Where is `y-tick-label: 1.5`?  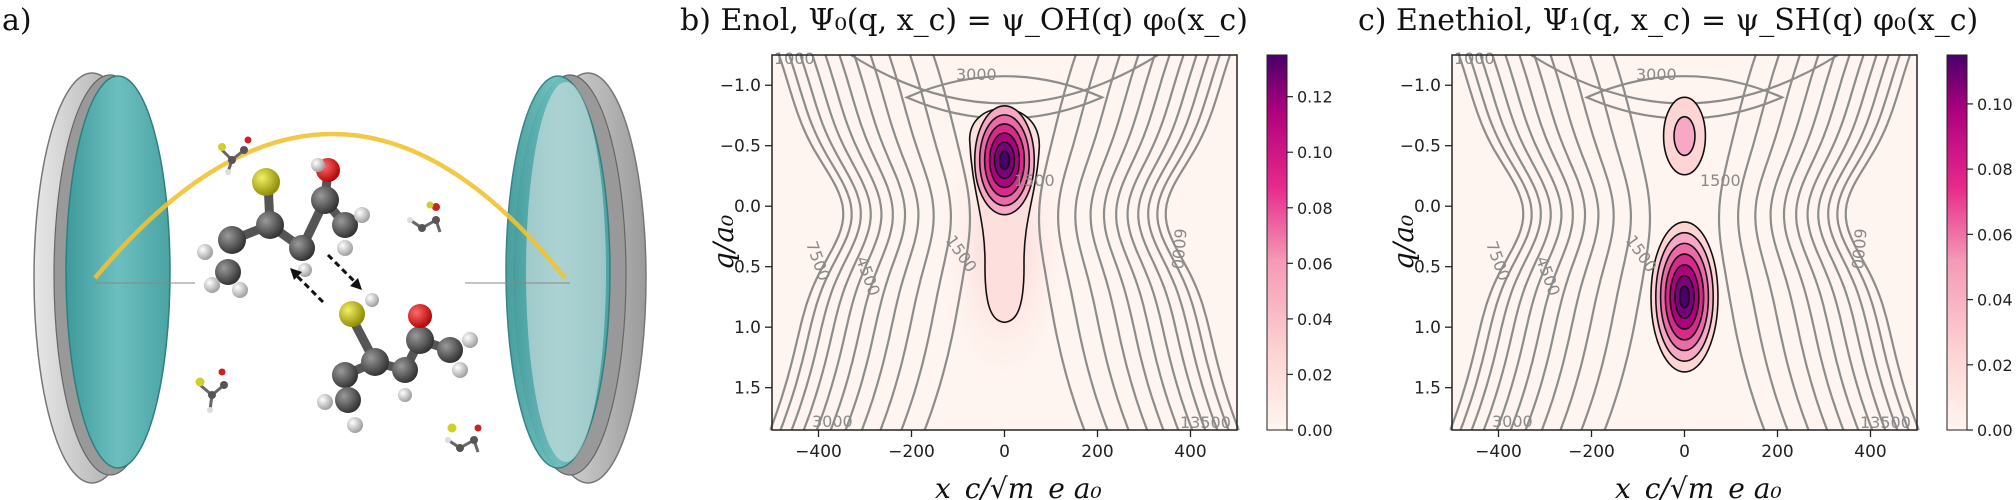
y-tick-label: 1.5 is located at coordinates (747, 389).